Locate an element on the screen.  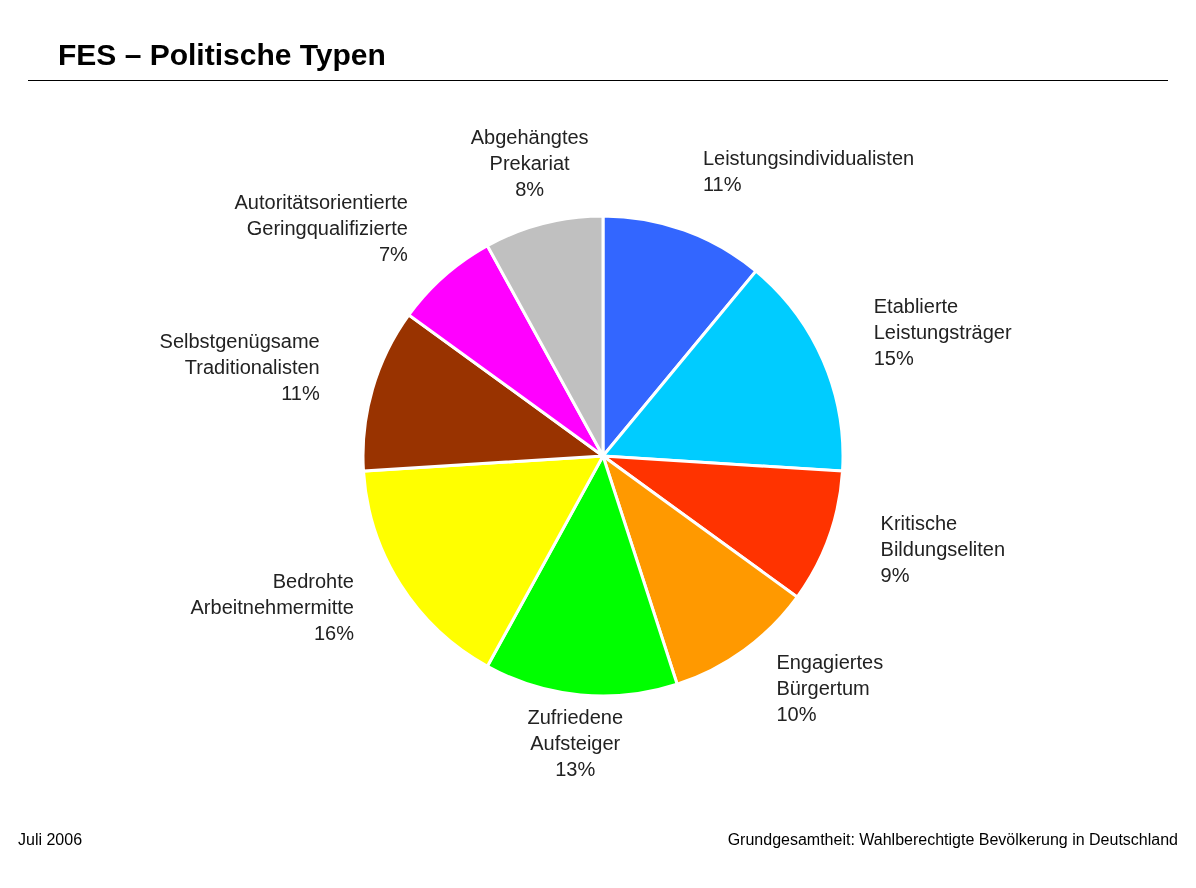
text: Grundgesamtheit: Wahlberechtigte Bevölkerung in Deutschland is located at coordinates (952, 840).